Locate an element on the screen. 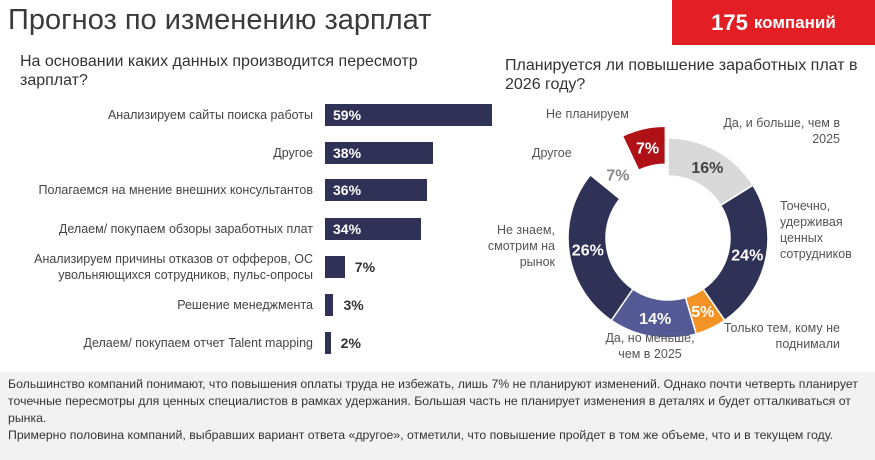 This screenshot has width=875, height=460. donut-category-label: Точечно, удерживая ценных сотрудников is located at coordinates (816, 230).